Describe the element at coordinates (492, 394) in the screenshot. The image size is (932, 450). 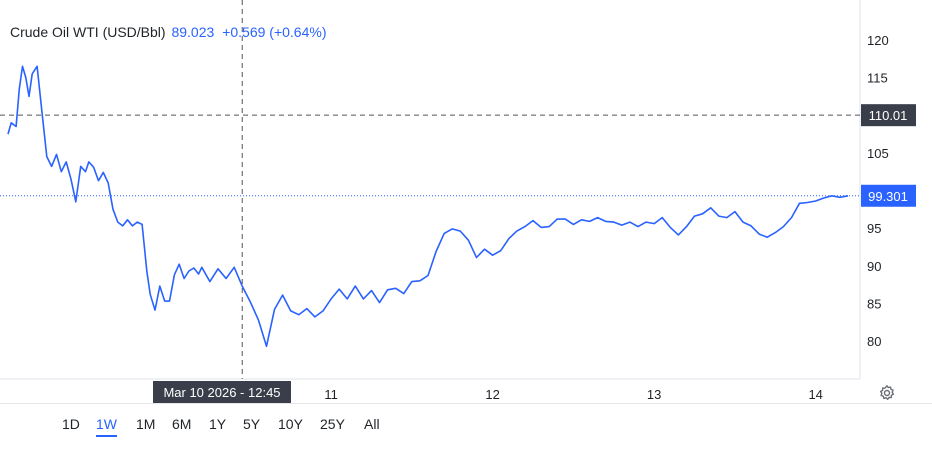
I see `x-tick-label: 12` at that location.